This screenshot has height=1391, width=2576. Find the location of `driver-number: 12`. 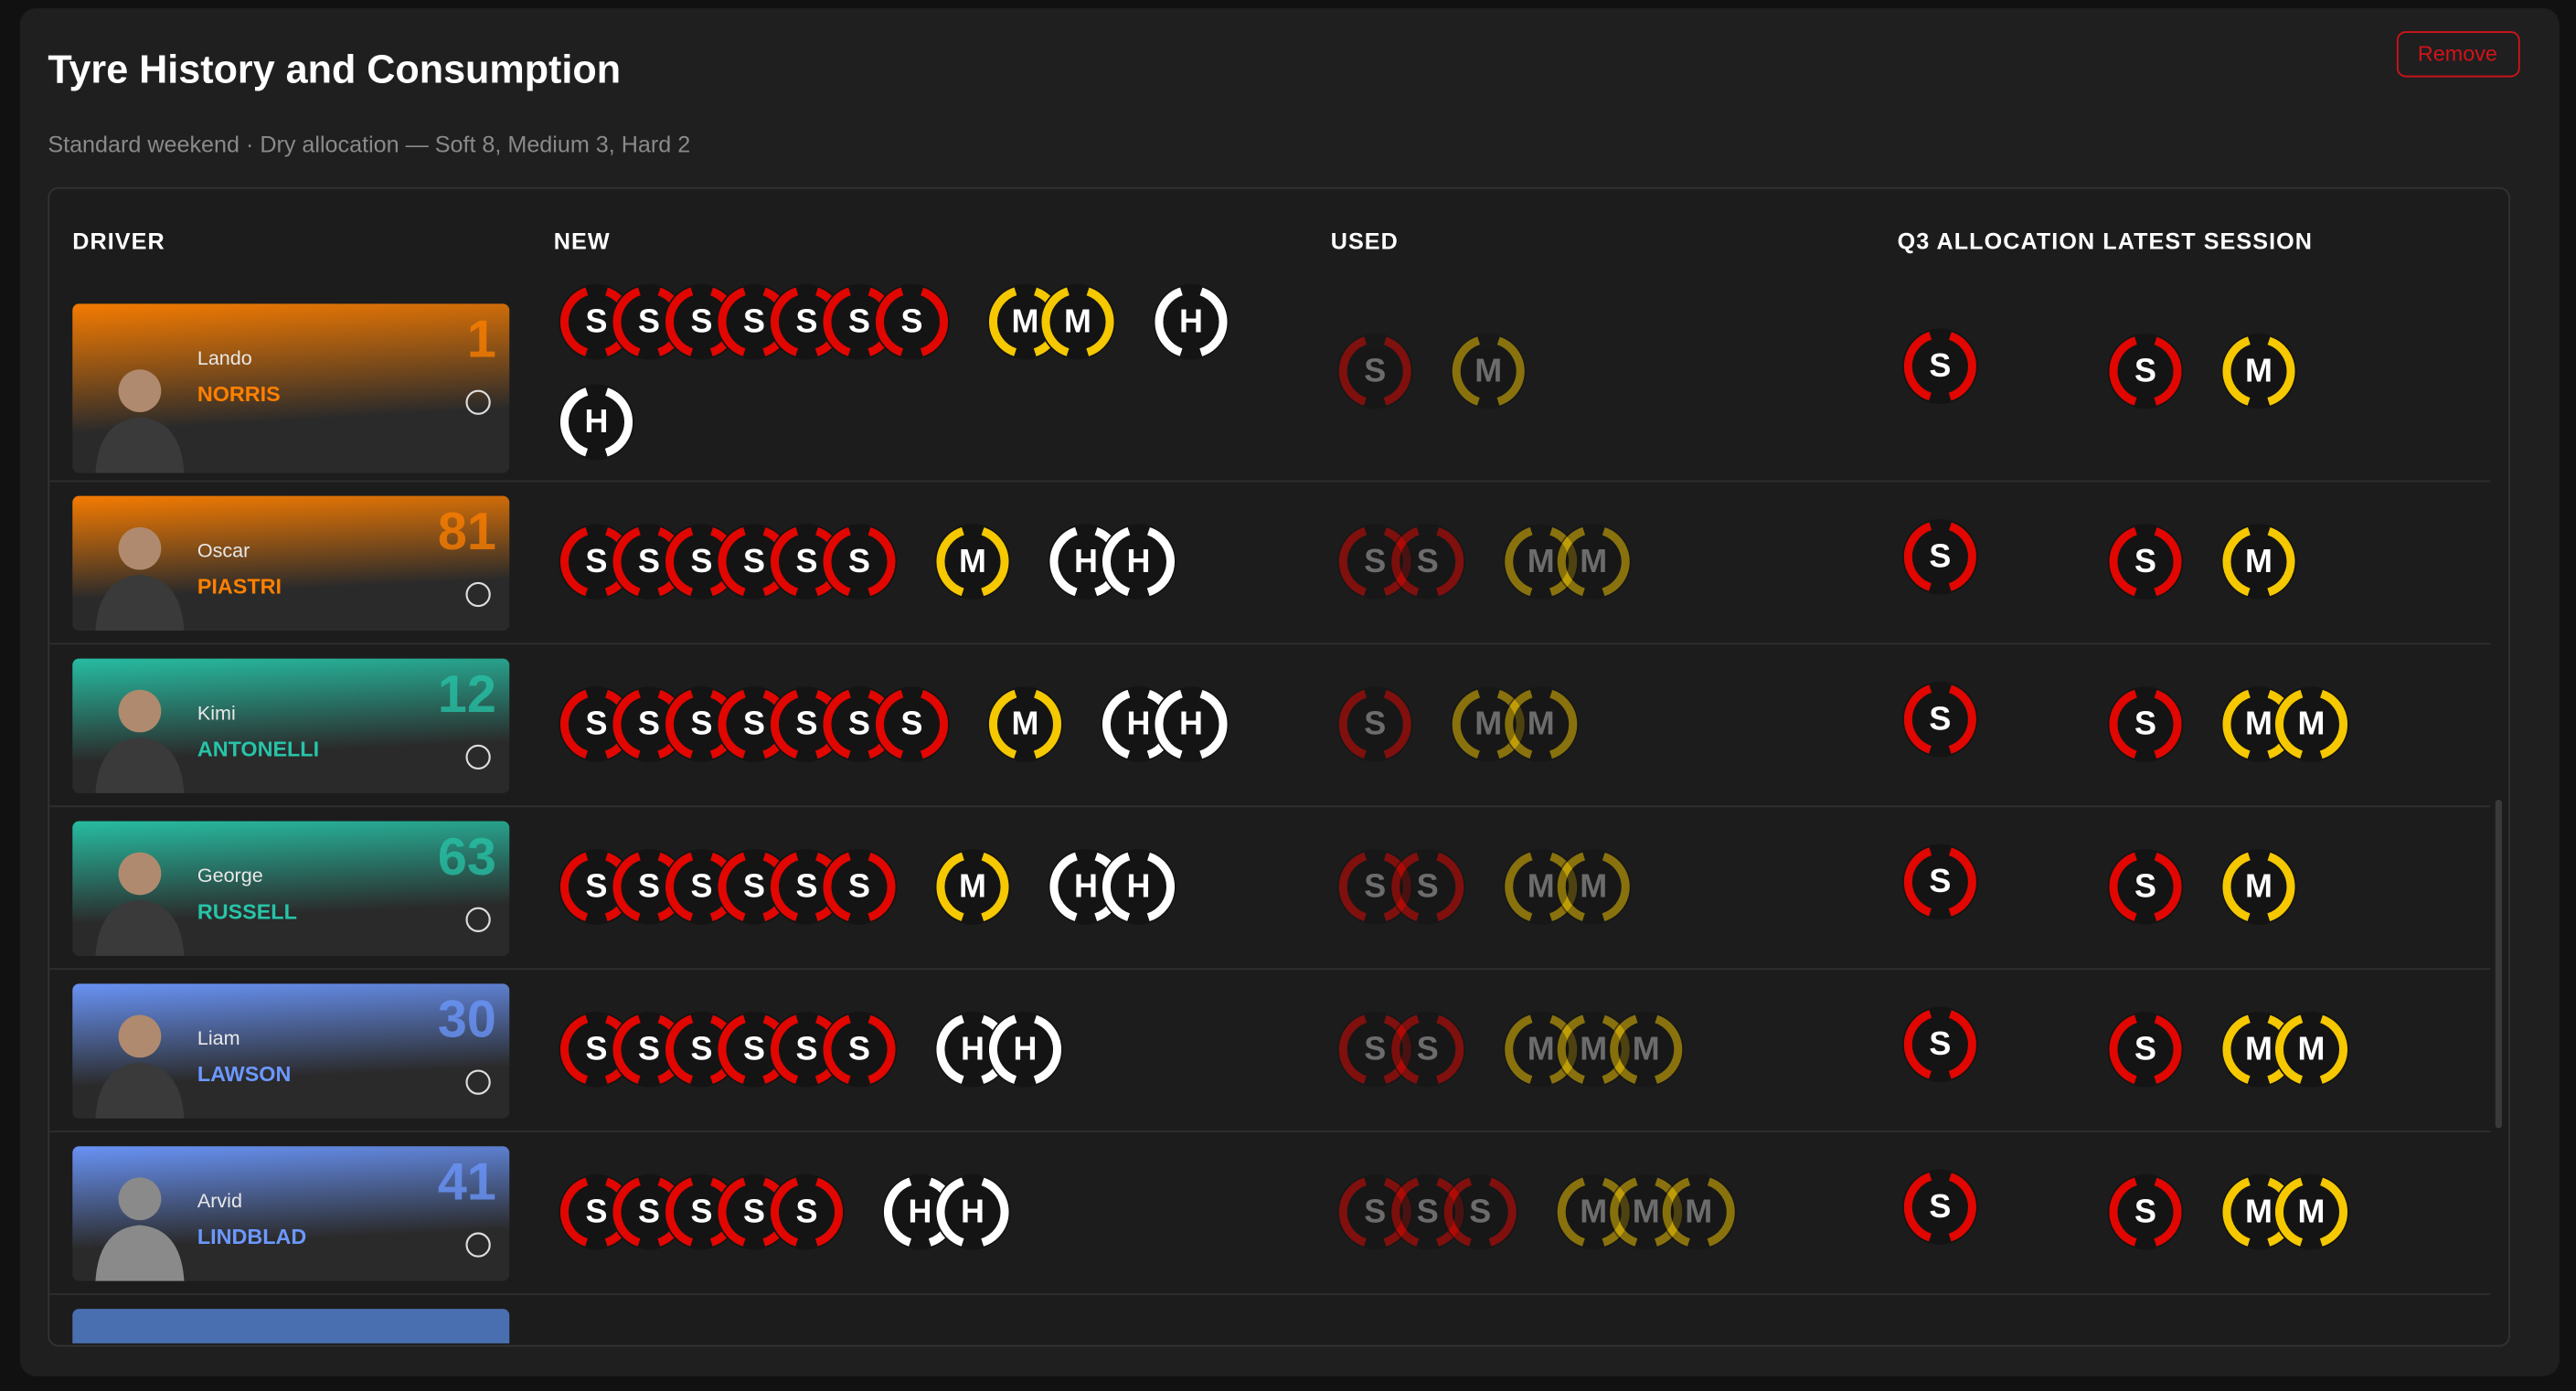

driver-number: 12 is located at coordinates (467, 694).